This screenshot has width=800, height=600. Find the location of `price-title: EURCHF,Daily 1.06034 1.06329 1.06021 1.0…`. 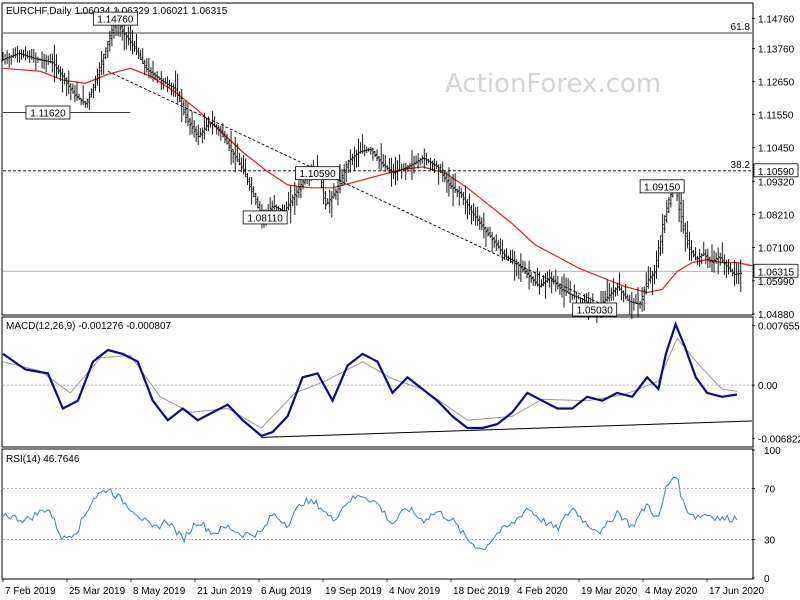

price-title: EURCHF,Daily 1.06034 1.06329 1.06021 1.0… is located at coordinates (117, 11).